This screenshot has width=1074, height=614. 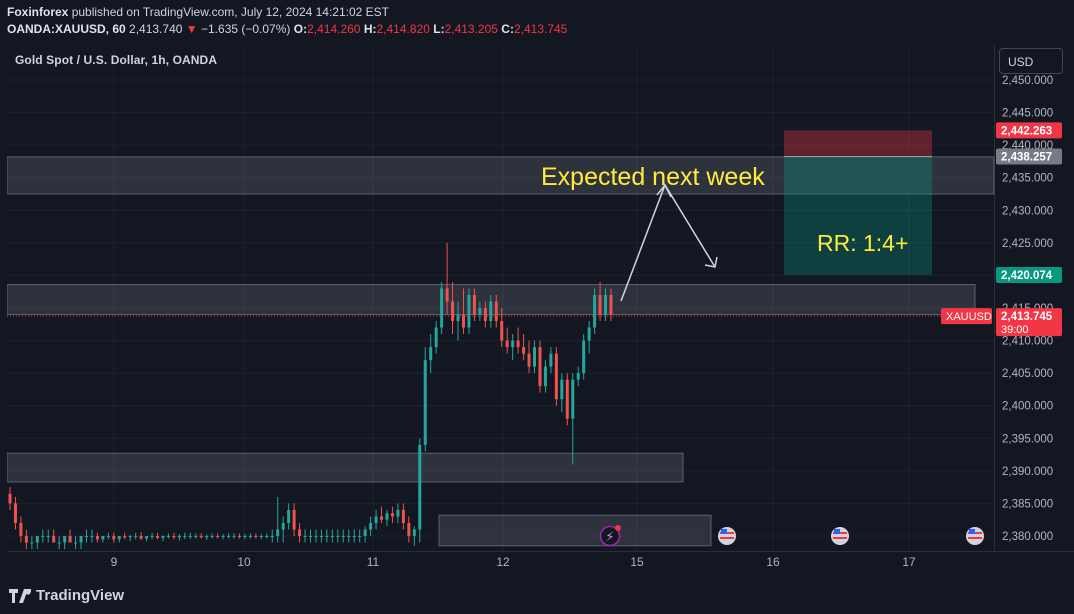 I want to click on footer: TradingView, so click(x=537, y=596).